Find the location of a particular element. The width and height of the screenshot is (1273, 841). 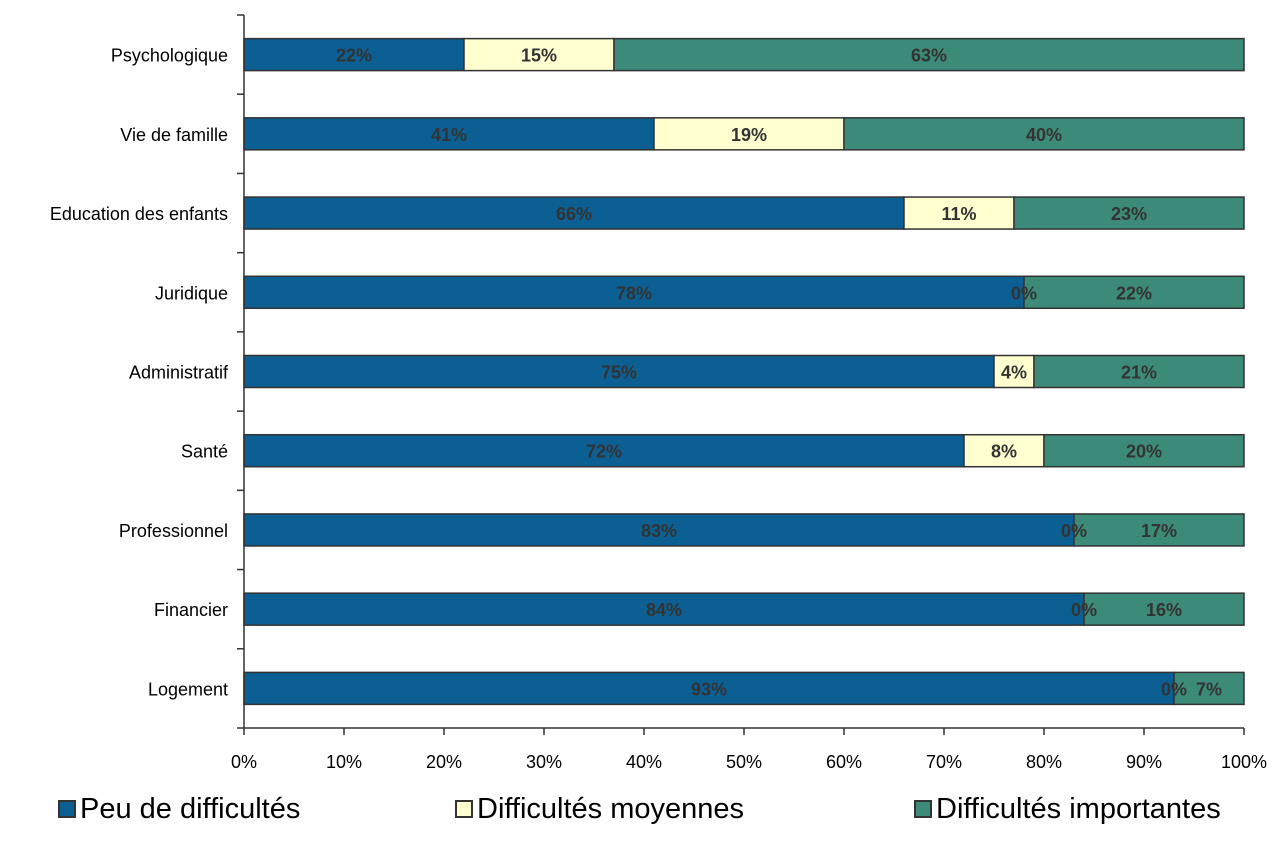

category-label-sante: Santé is located at coordinates (204, 452).